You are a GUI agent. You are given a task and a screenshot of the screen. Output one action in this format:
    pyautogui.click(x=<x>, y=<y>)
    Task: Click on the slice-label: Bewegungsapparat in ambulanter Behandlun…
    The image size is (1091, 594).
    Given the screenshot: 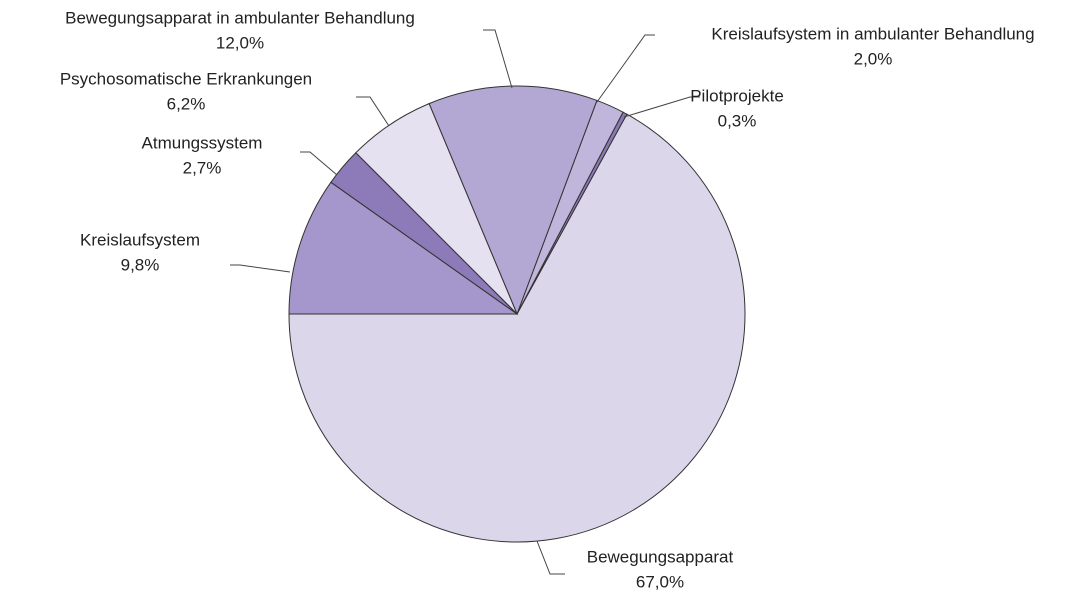 What is the action you would take?
    pyautogui.click(x=240, y=17)
    